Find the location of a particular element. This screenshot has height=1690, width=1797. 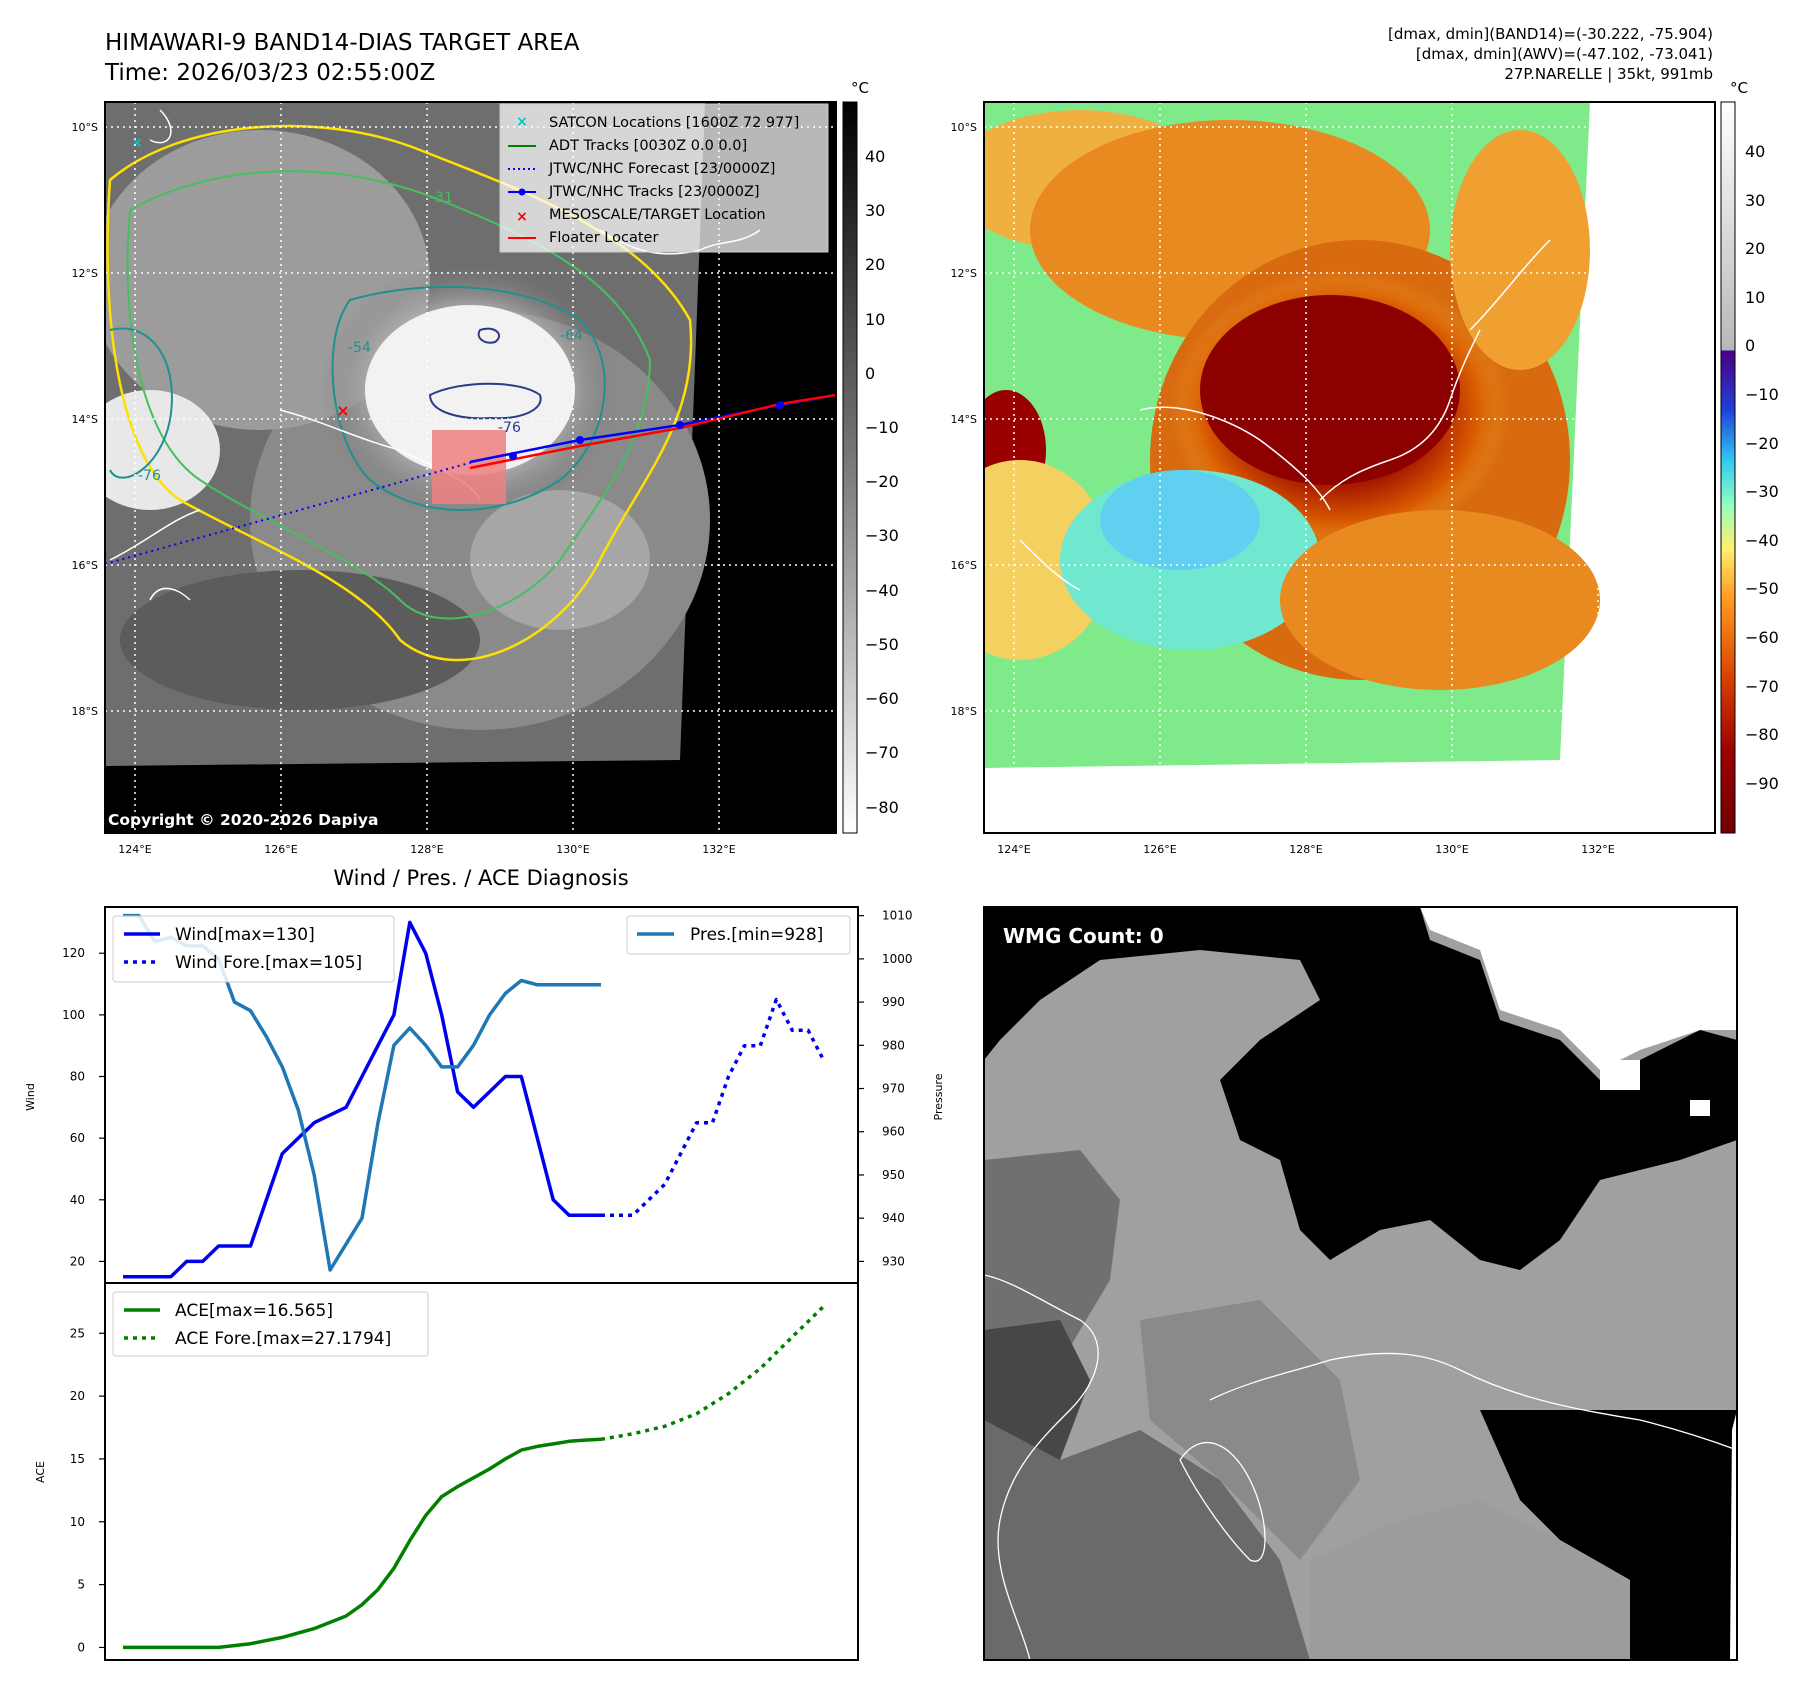

legend-wind-forecast: Wind Fore.[max=105] is located at coordinates (268, 963).